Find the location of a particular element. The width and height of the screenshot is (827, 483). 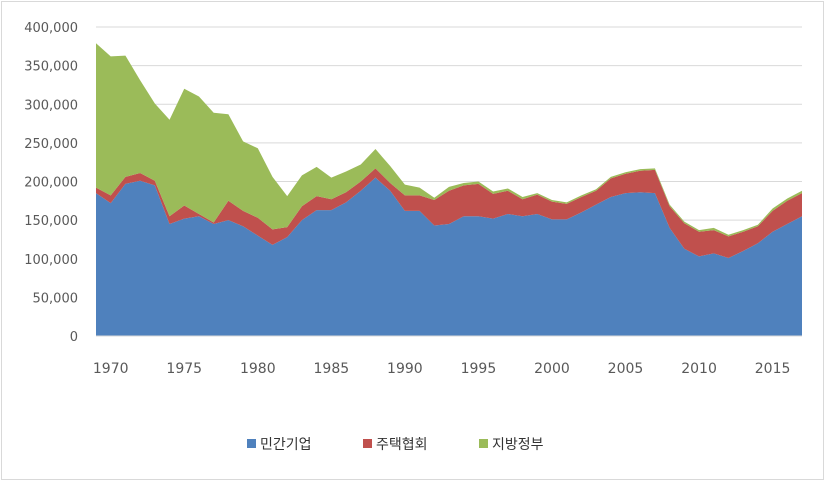

x-tick-label: 1985 is located at coordinates (332, 369).